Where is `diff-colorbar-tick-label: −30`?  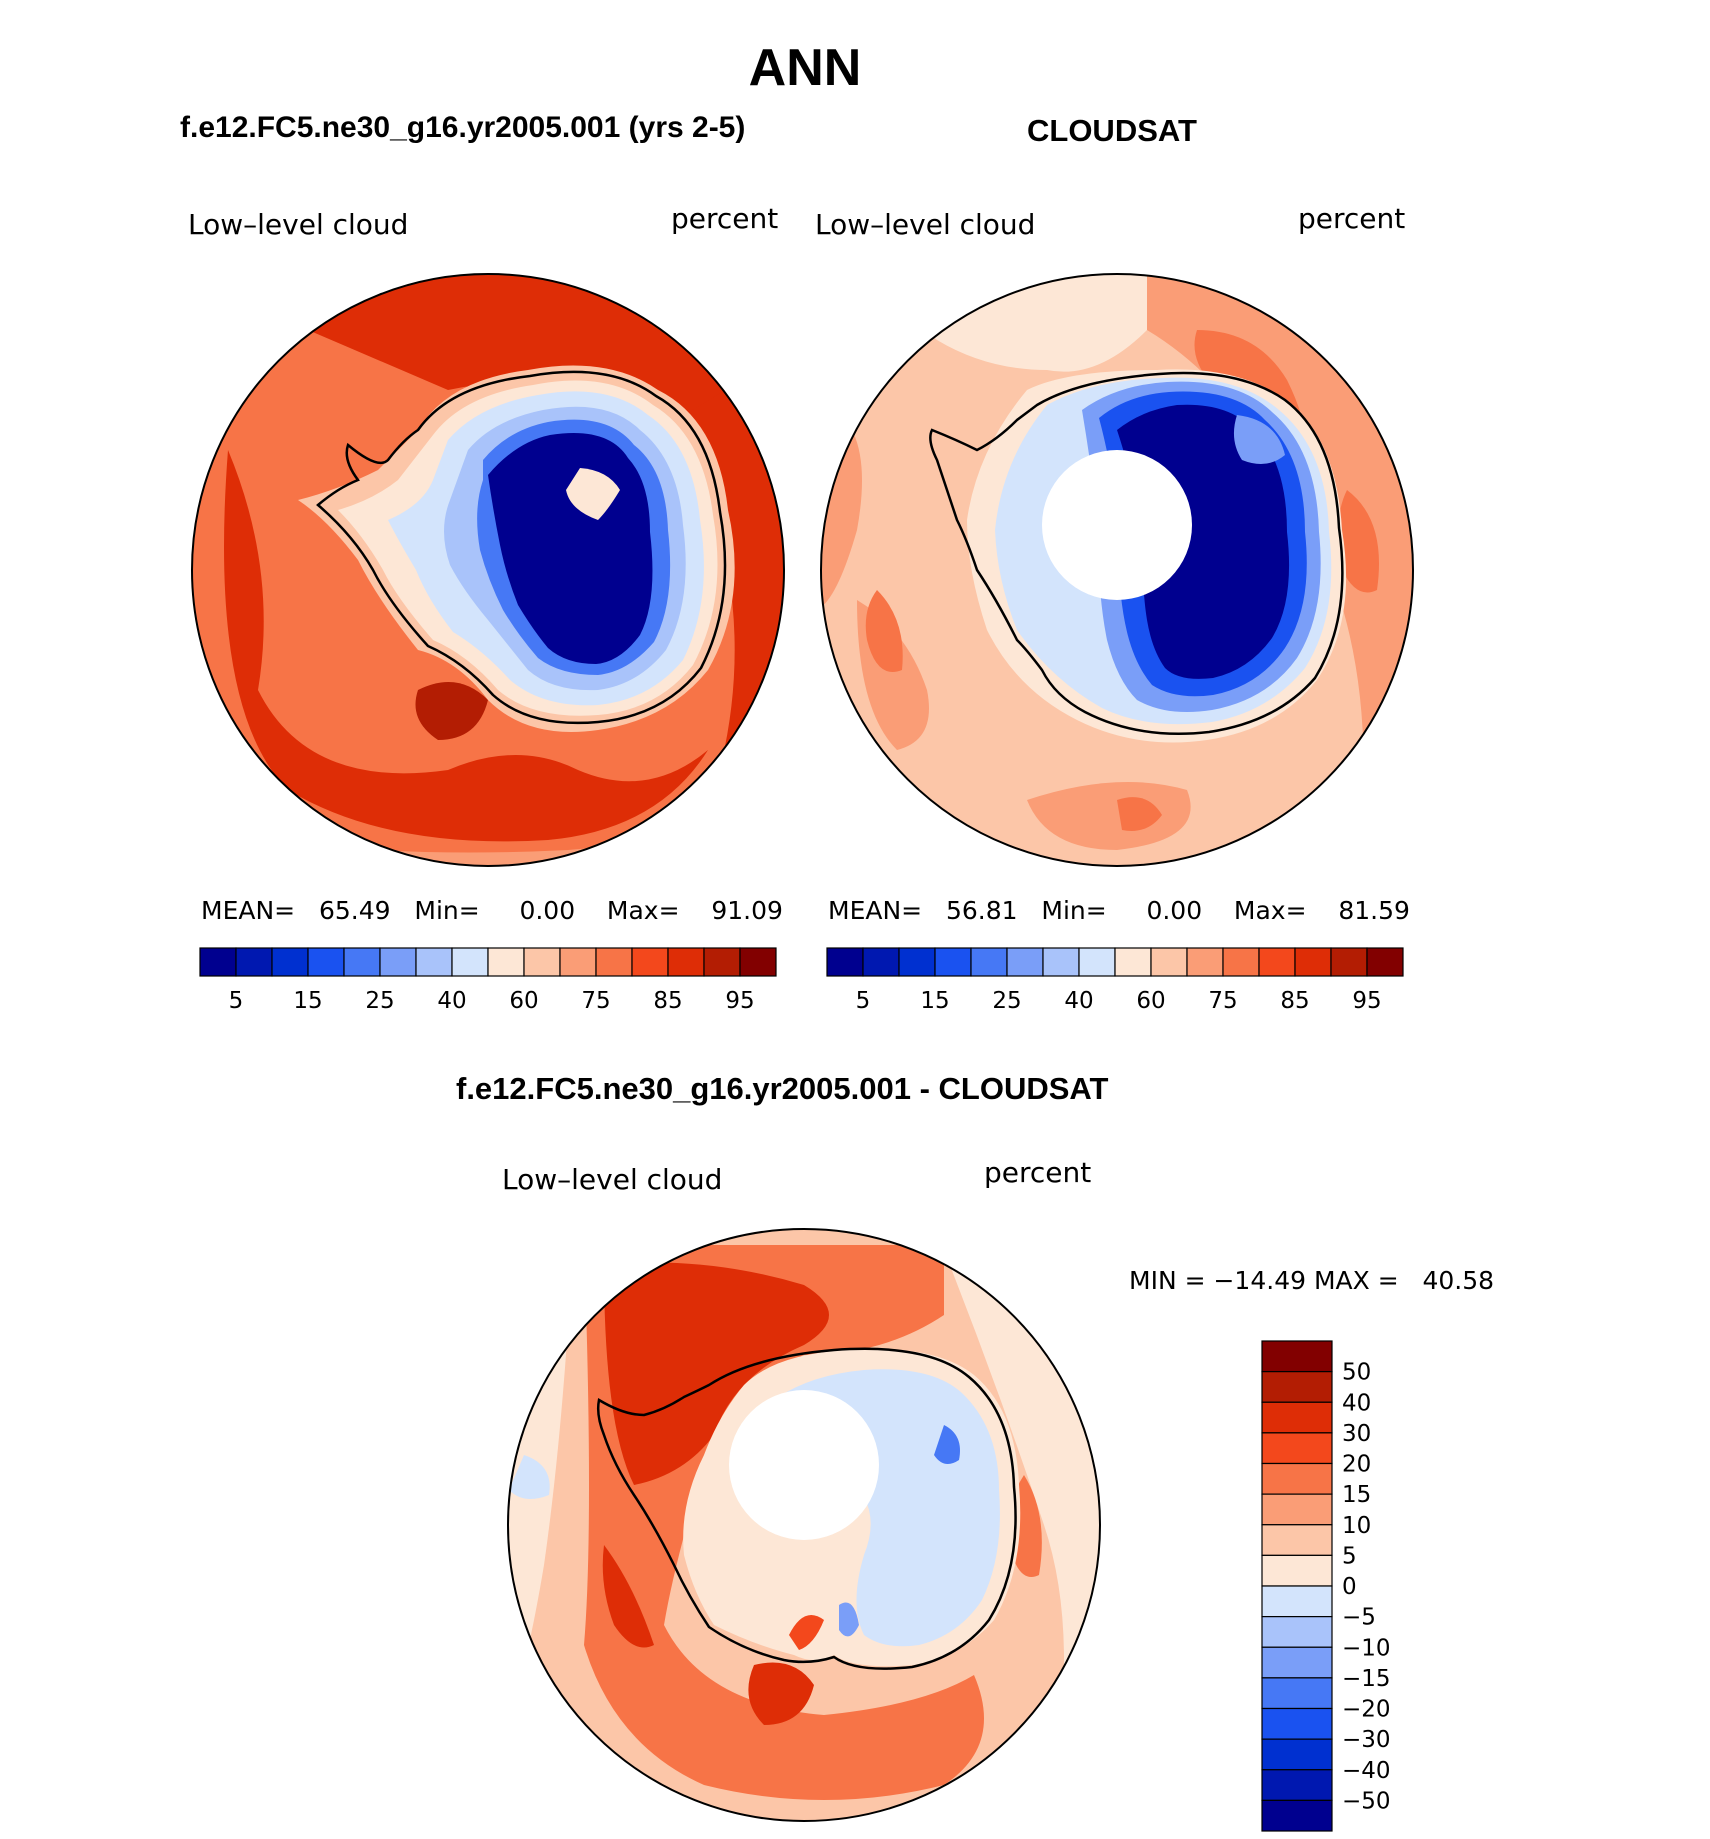 diff-colorbar-tick-label: −30 is located at coordinates (1366, 1740).